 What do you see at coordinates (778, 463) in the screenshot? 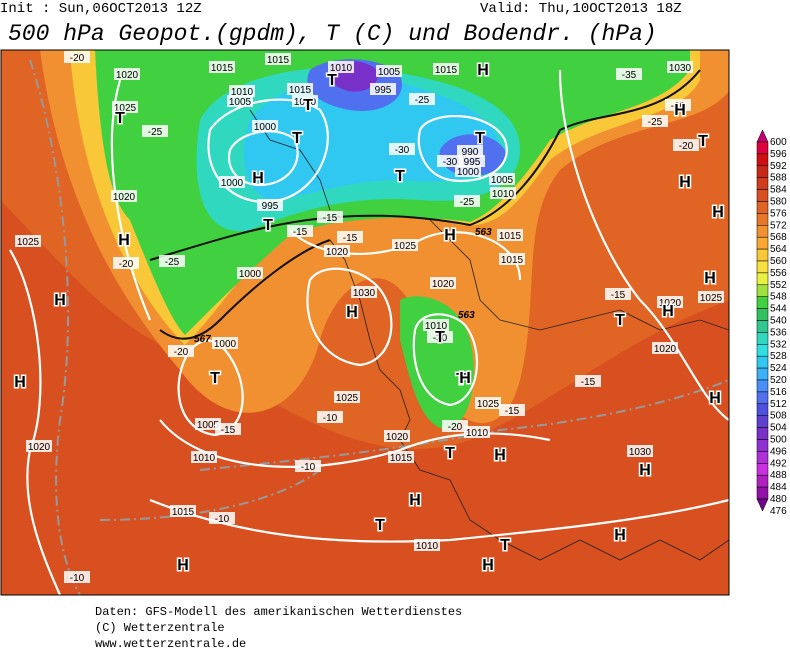
I see `colorbar-label: 492` at bounding box center [778, 463].